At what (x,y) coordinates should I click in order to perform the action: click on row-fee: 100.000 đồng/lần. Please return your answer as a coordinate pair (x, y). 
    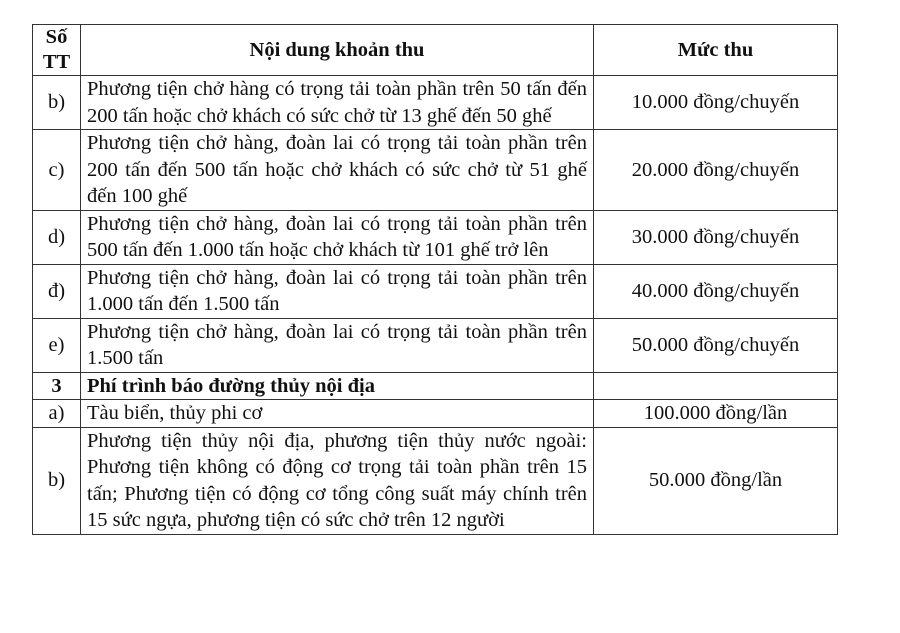
    Looking at the image, I should click on (715, 413).